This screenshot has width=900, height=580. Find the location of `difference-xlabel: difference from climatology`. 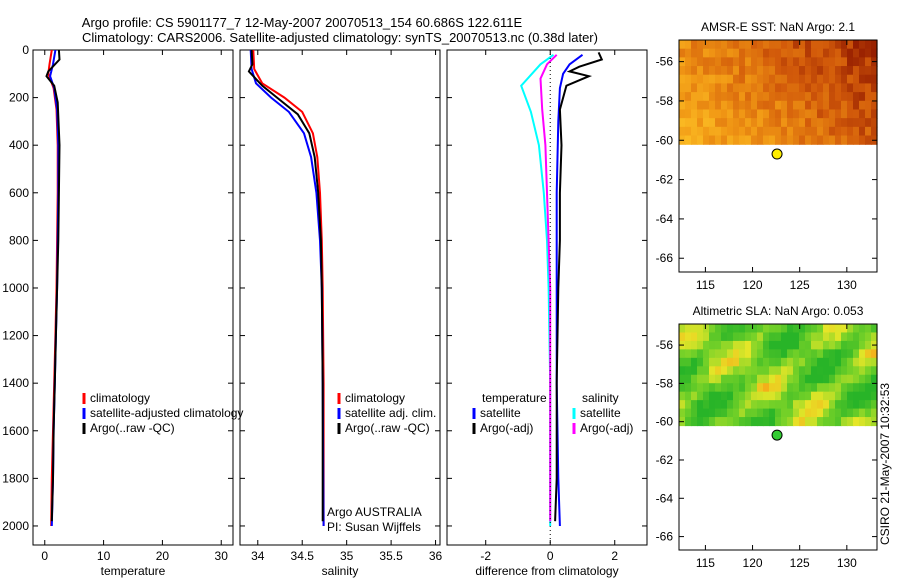

difference-xlabel: difference from climatology is located at coordinates (546, 571).